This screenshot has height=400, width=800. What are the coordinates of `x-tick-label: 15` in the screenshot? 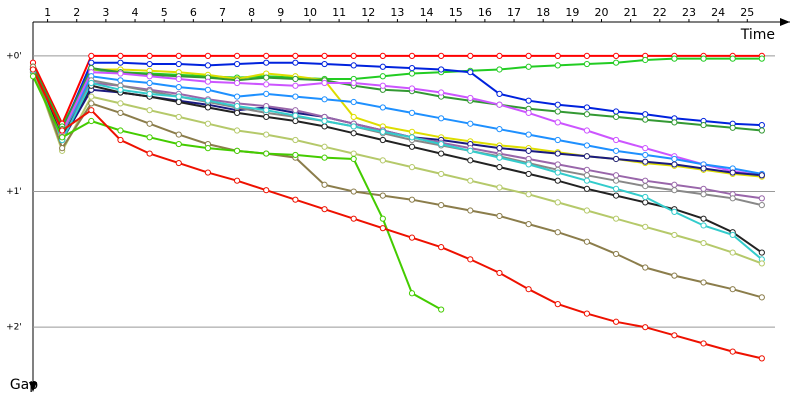 It's located at (456, 12).